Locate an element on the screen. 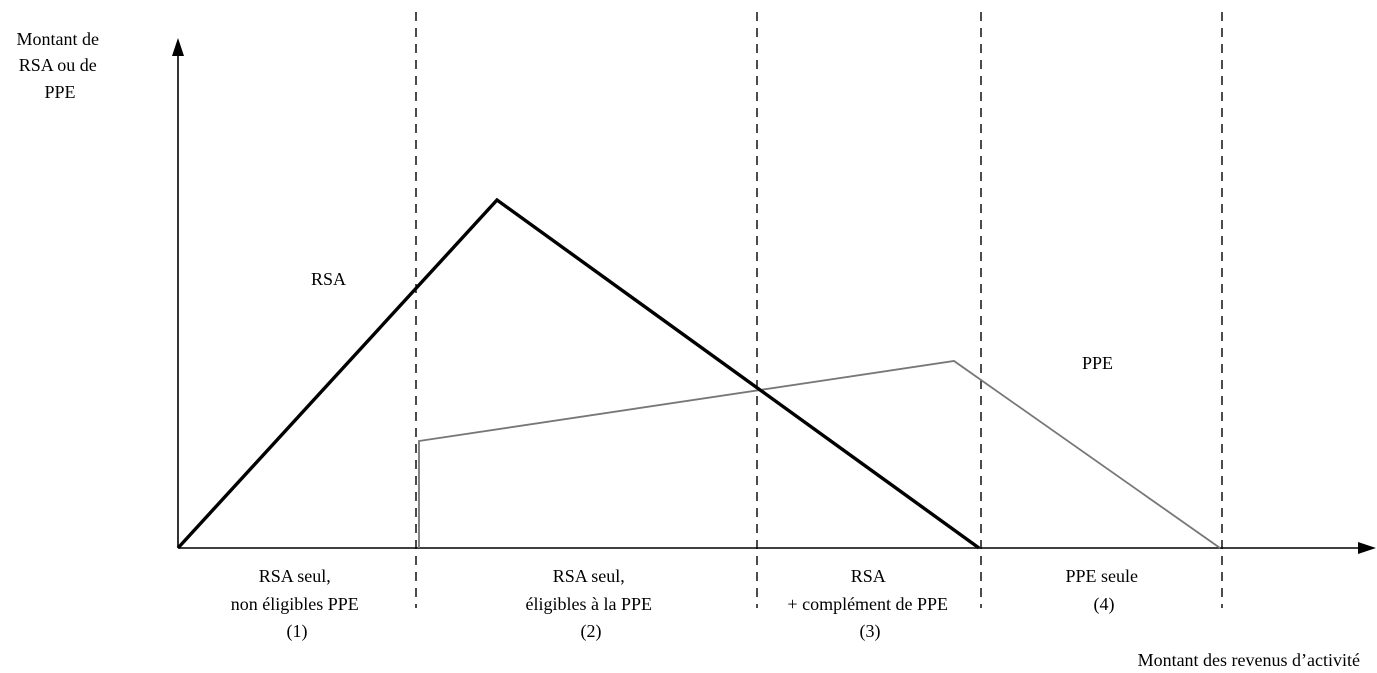  y-axis-label: Montant de RSA ou de PPE is located at coordinates (60, 65).